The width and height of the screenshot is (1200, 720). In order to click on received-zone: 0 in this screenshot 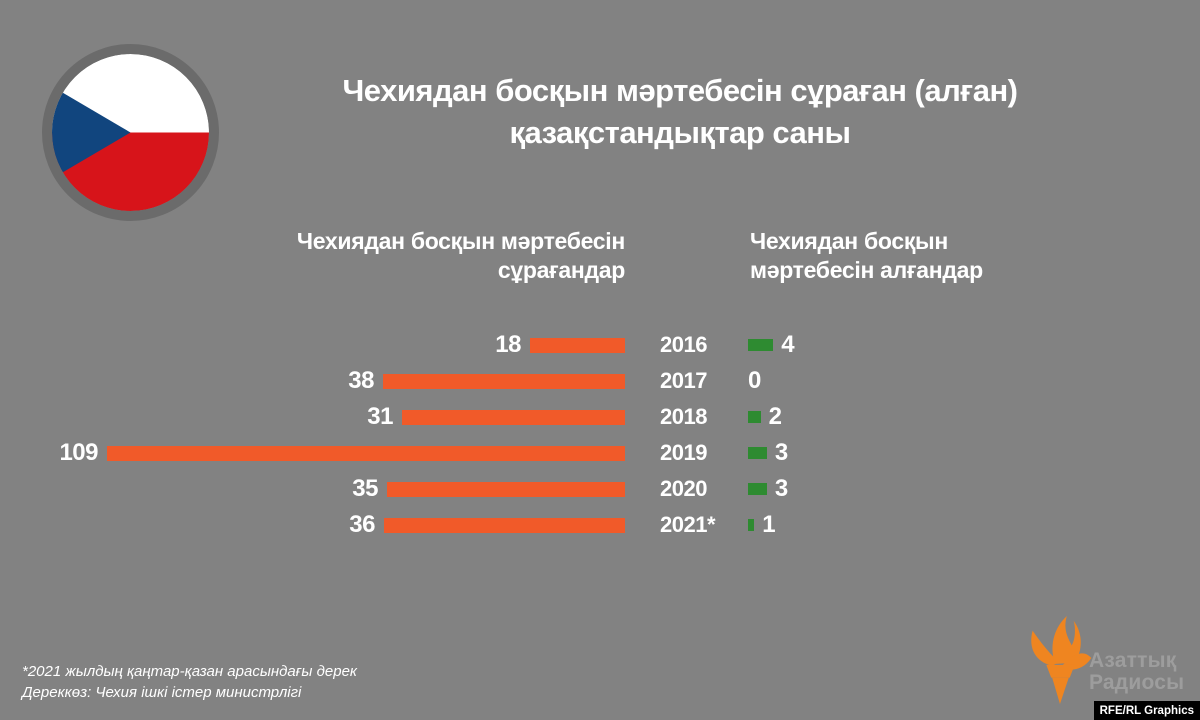, I will do `click(754, 381)`.